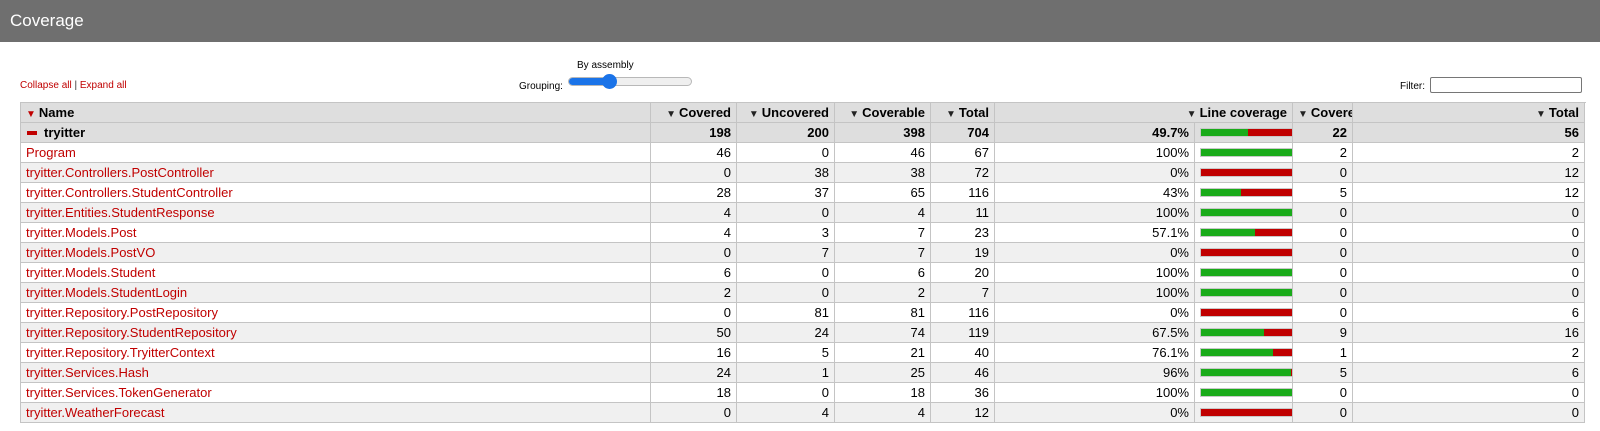  I want to click on class-link: tryitter.Entities.StudentResponse, so click(120, 212).